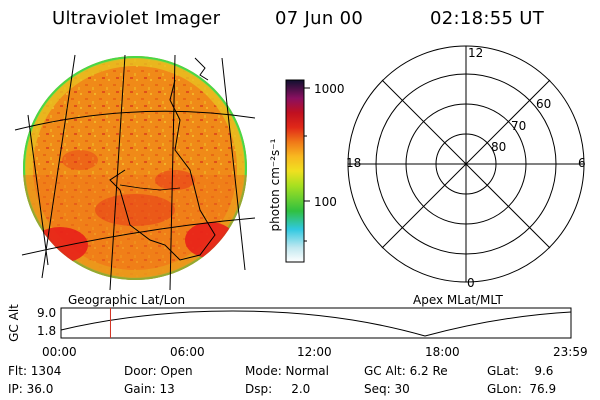  I want to click on colorbar-tick-100: 100, so click(325, 202).